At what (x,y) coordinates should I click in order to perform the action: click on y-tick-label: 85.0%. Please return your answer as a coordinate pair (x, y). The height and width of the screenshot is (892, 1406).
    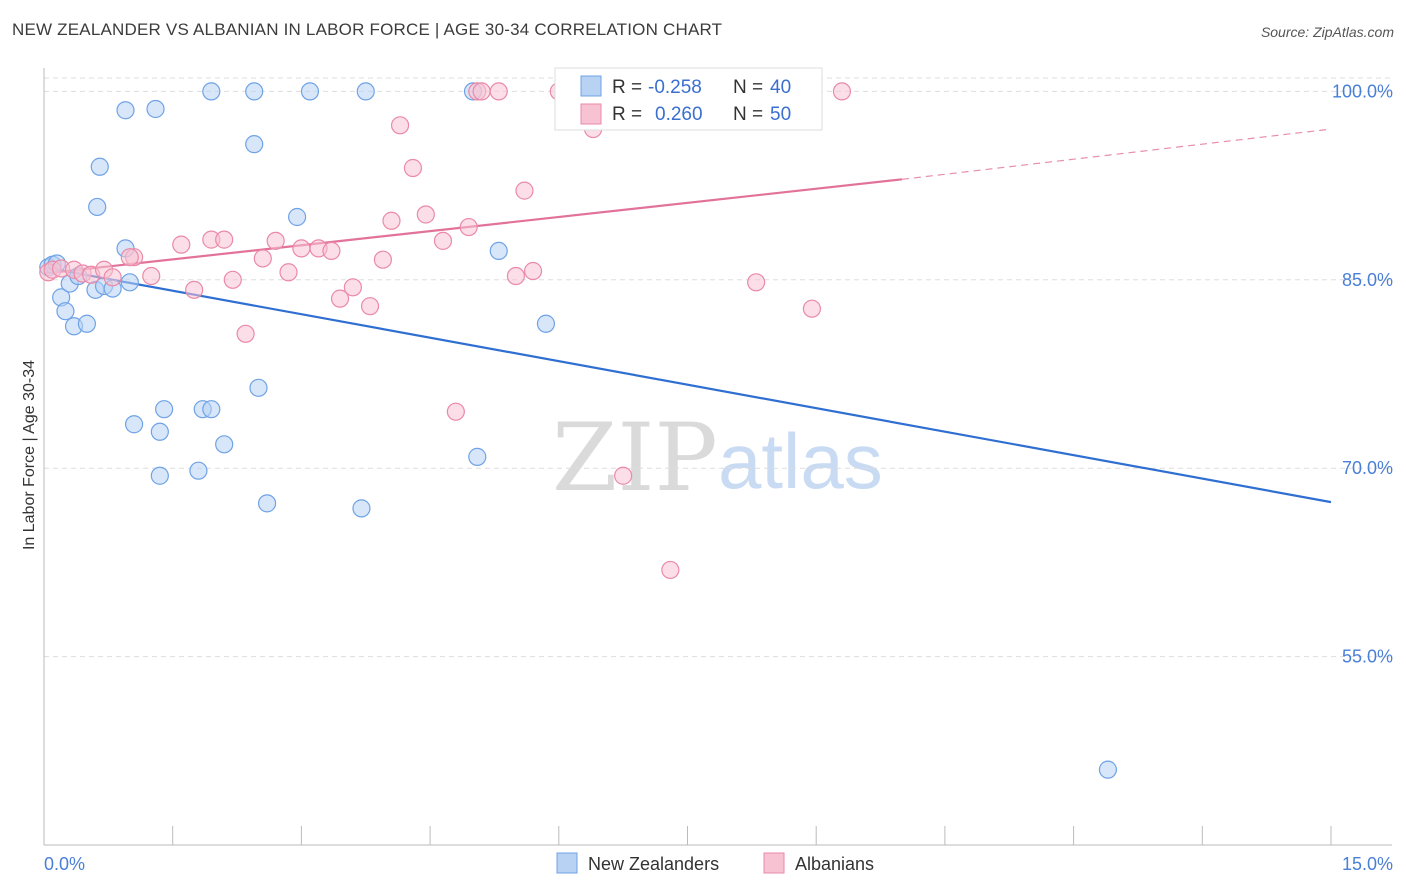
    Looking at the image, I should click on (1367, 280).